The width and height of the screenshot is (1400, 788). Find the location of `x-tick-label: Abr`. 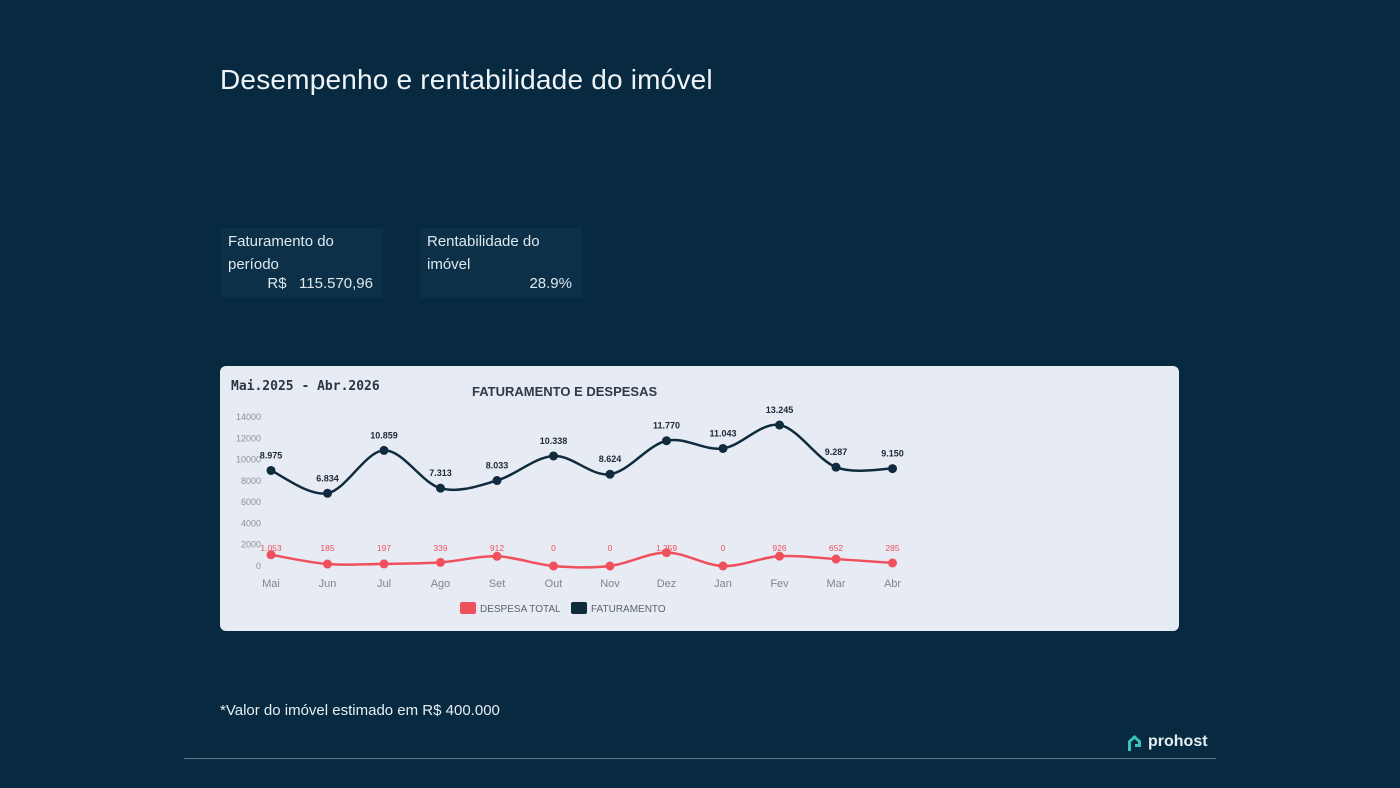

x-tick-label: Abr is located at coordinates (892, 584).